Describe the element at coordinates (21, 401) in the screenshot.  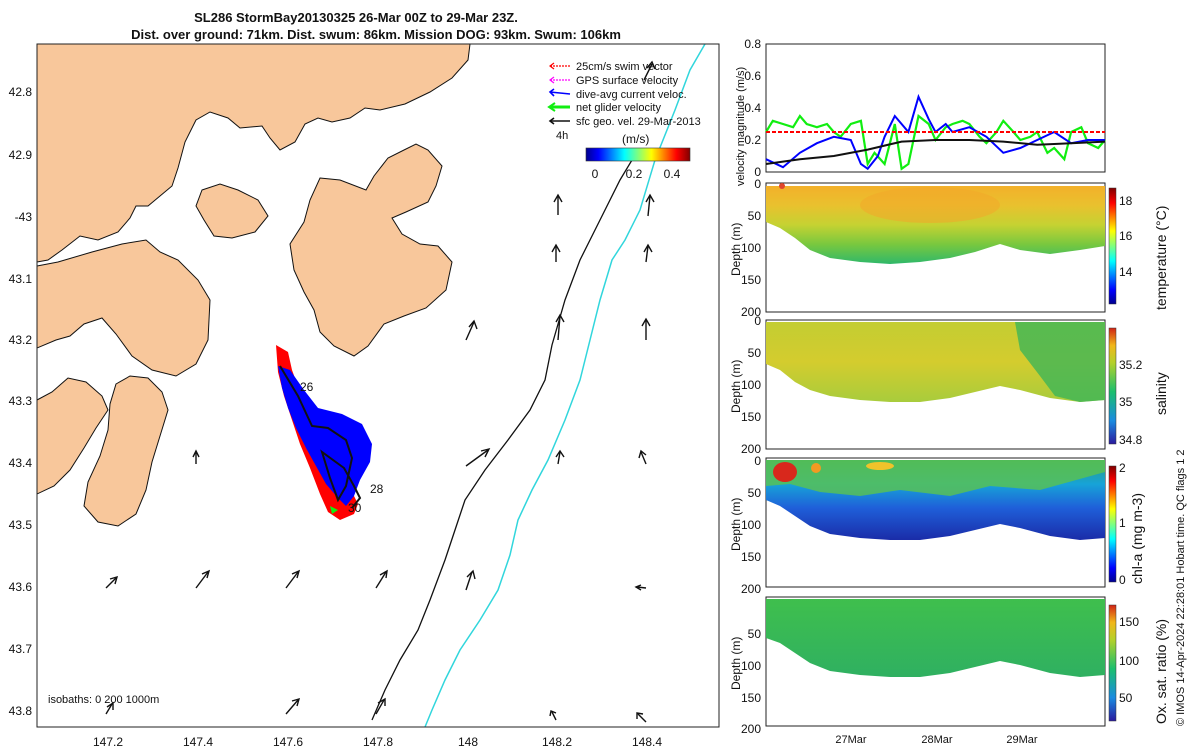
I see `lat-tick-label: 43.3` at that location.